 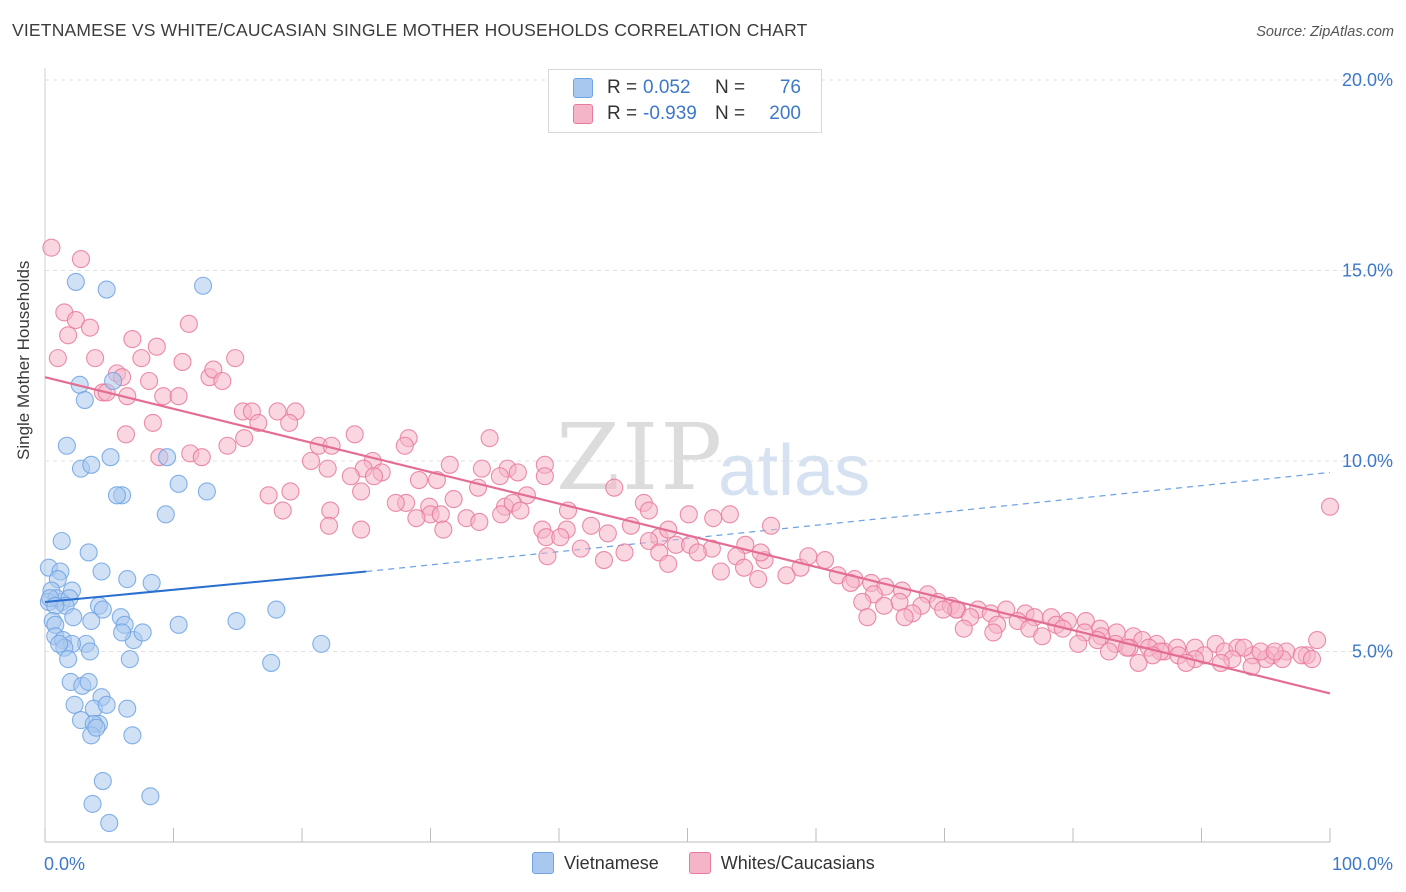 I want to click on y-tick-label: 5.0%, so click(x=1372, y=652).